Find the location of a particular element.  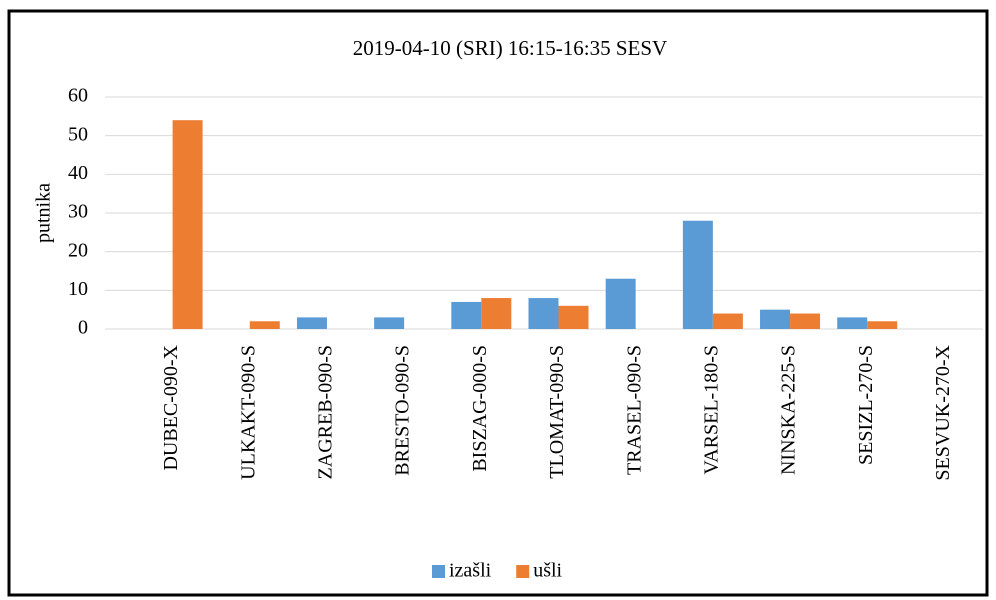

x-tick-label: NINSKA-225-S is located at coordinates (789, 410).